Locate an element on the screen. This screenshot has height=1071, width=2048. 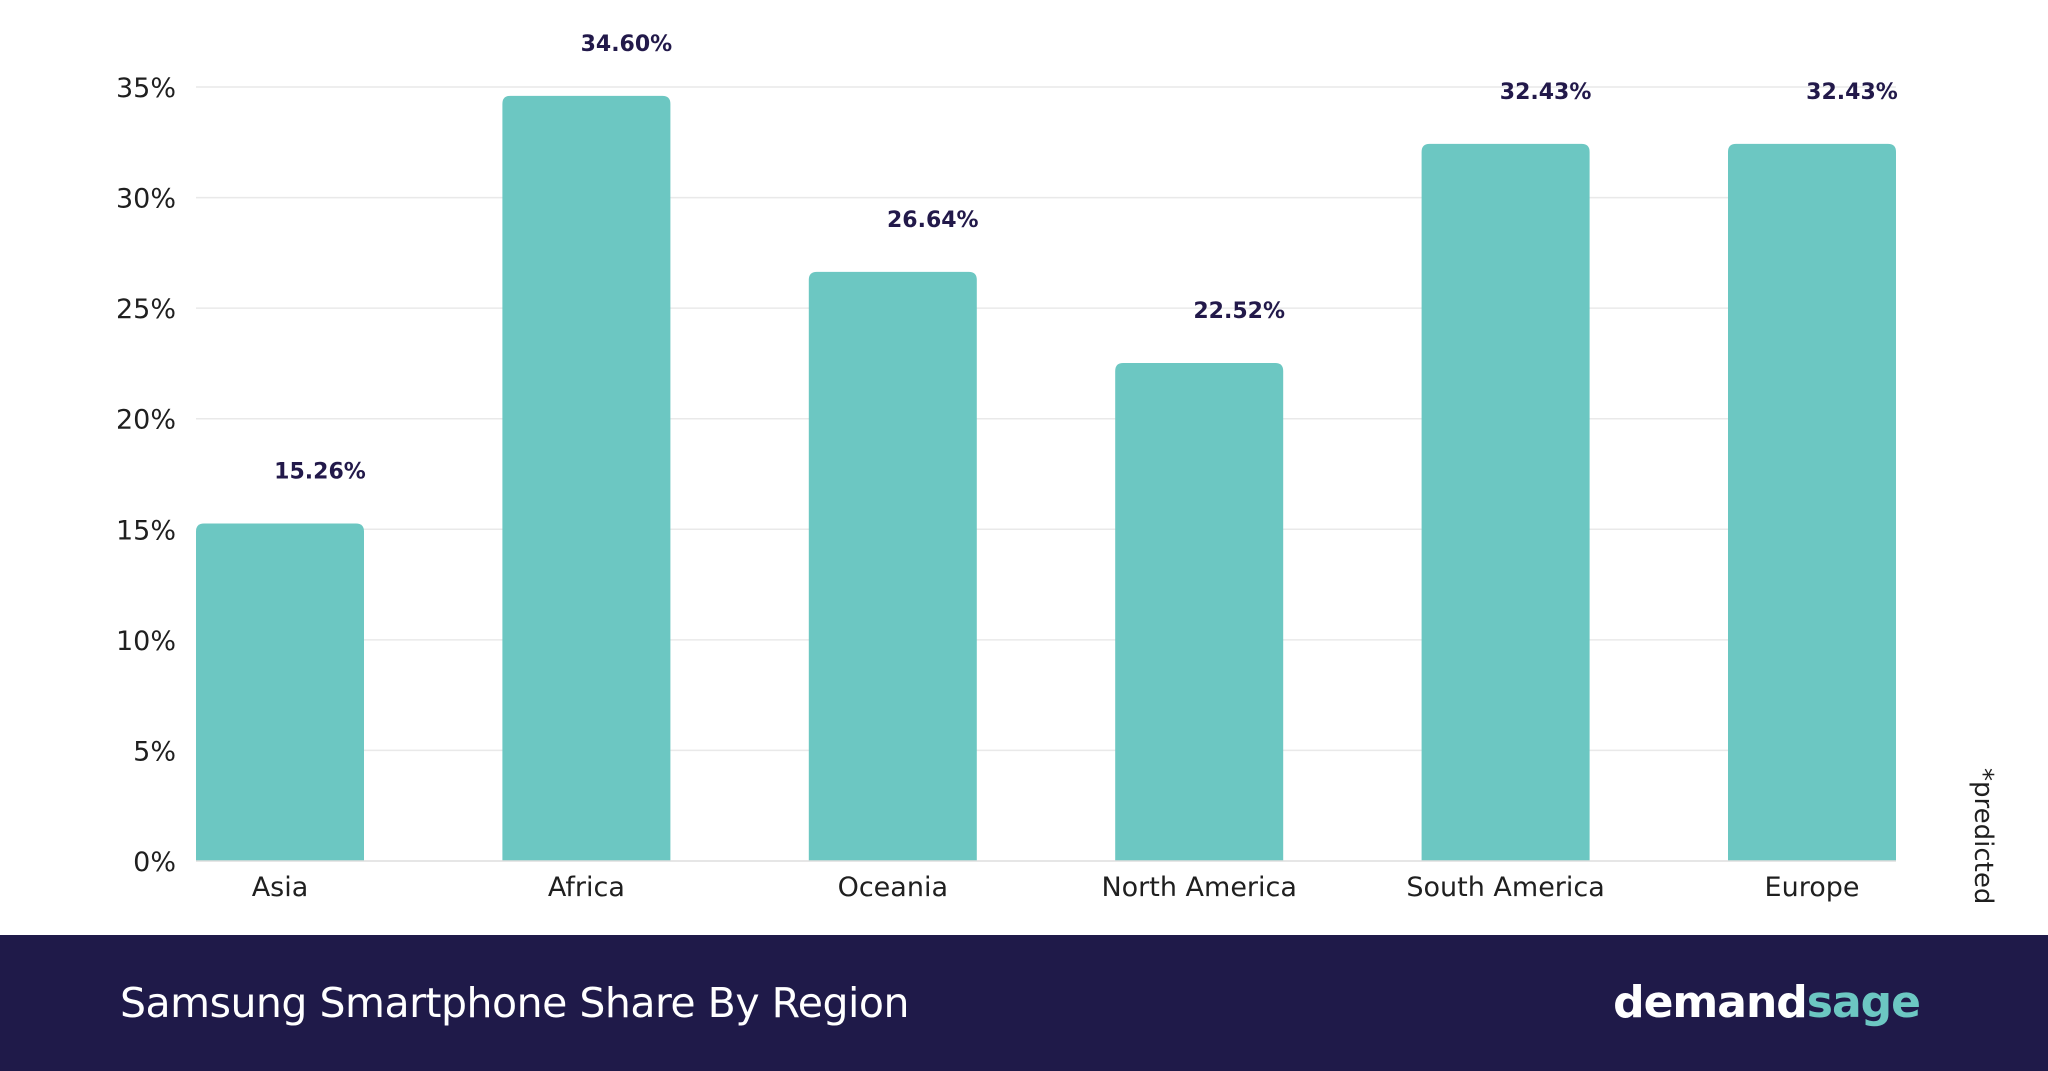
logo-text-demand: demand is located at coordinates (1710, 1002).